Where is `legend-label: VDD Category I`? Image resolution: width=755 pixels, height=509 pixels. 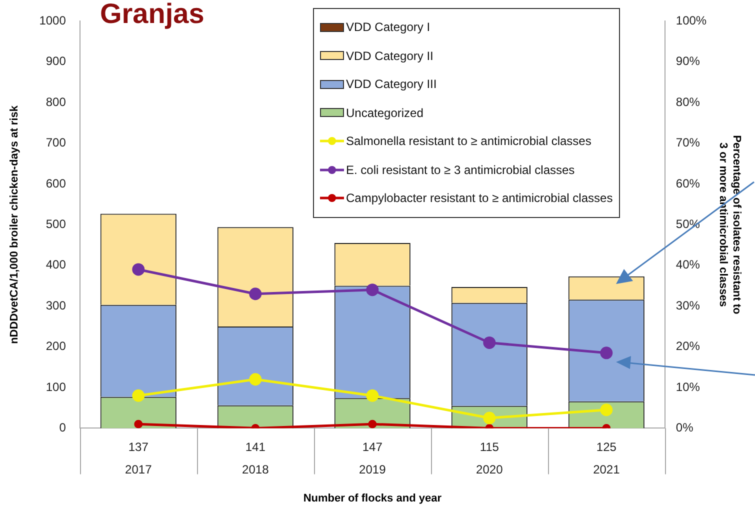 legend-label: VDD Category I is located at coordinates (388, 27).